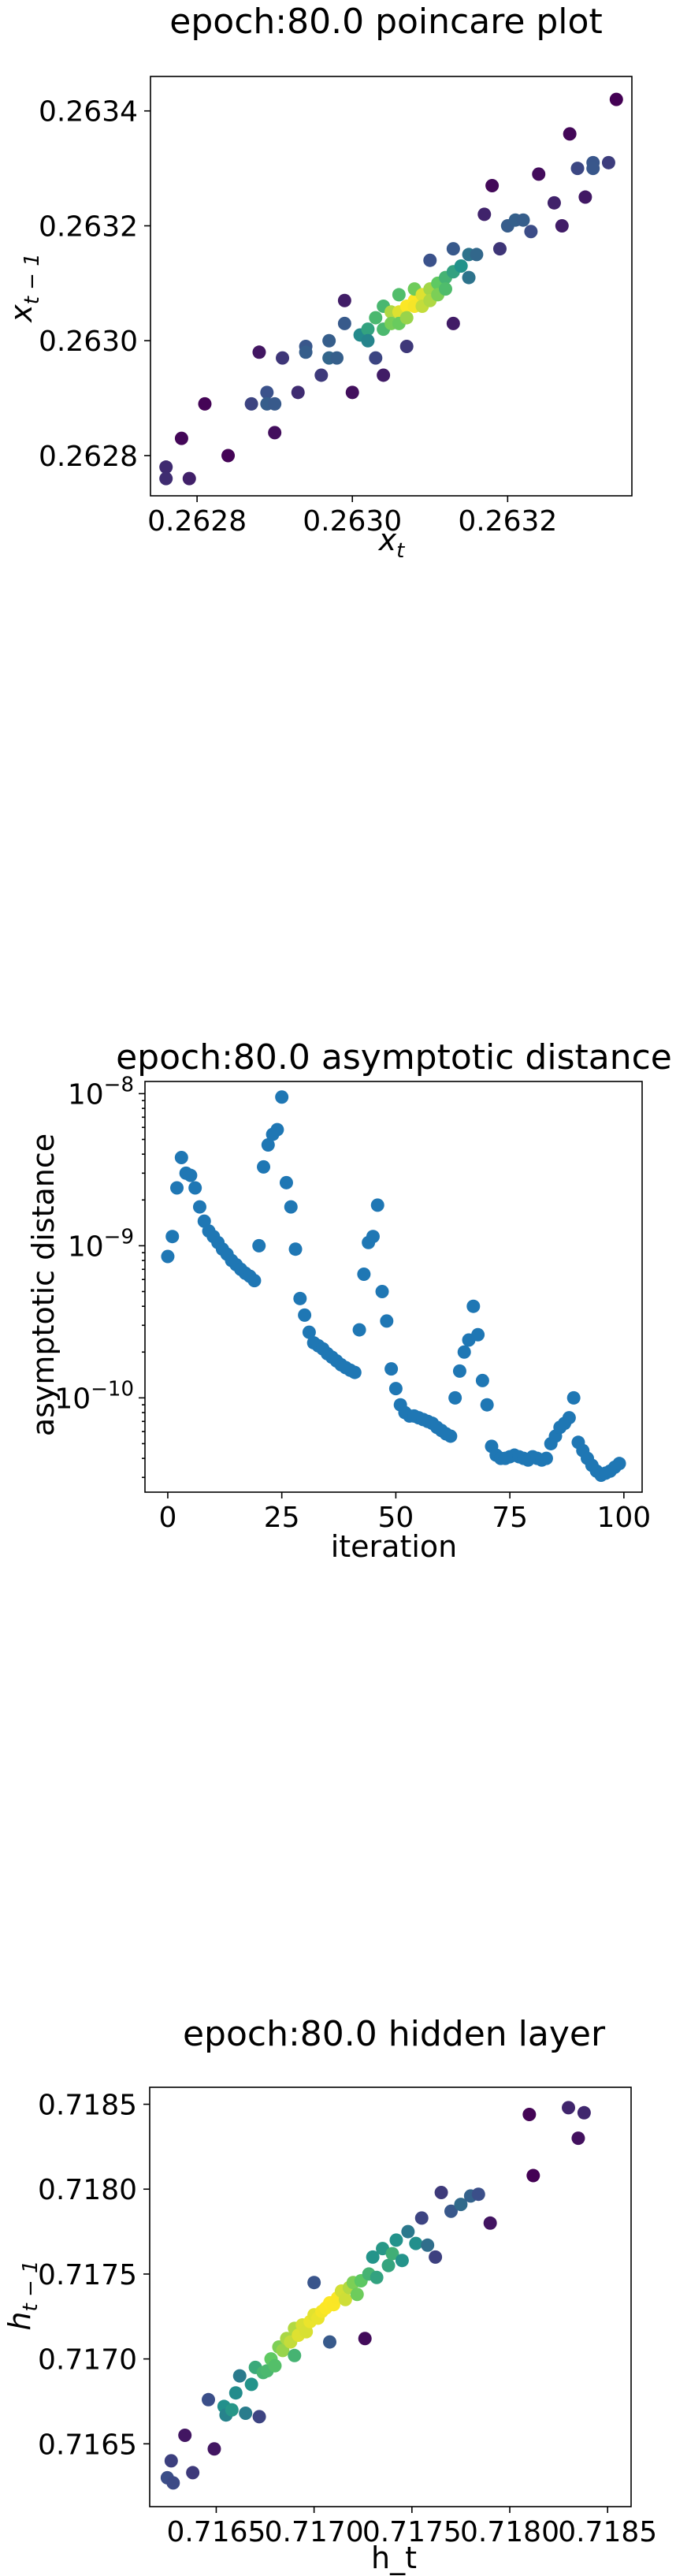 Image resolution: width=676 pixels, height=2576 pixels. What do you see at coordinates (87, 2190) in the screenshot?
I see `hidden-layer-y-tick-label: 0.7180` at bounding box center [87, 2190].